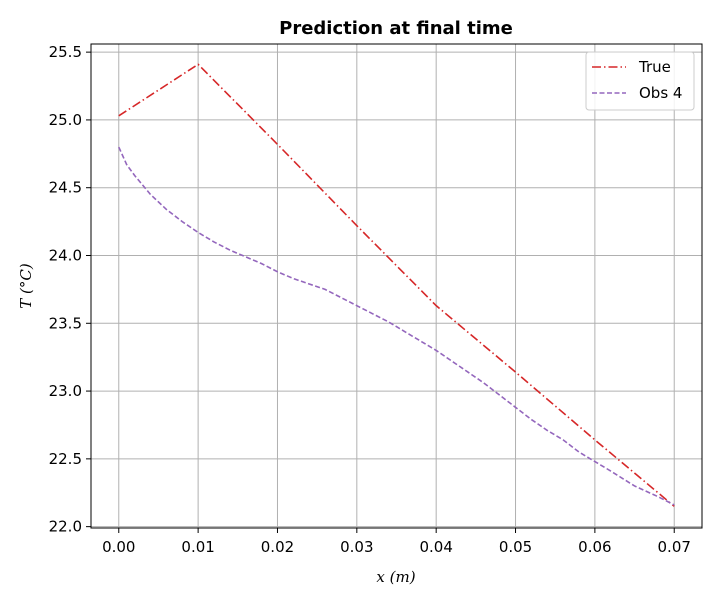 The height and width of the screenshot is (600, 720). Describe the element at coordinates (674, 547) in the screenshot. I see `x-tick-label: 0.07` at that location.